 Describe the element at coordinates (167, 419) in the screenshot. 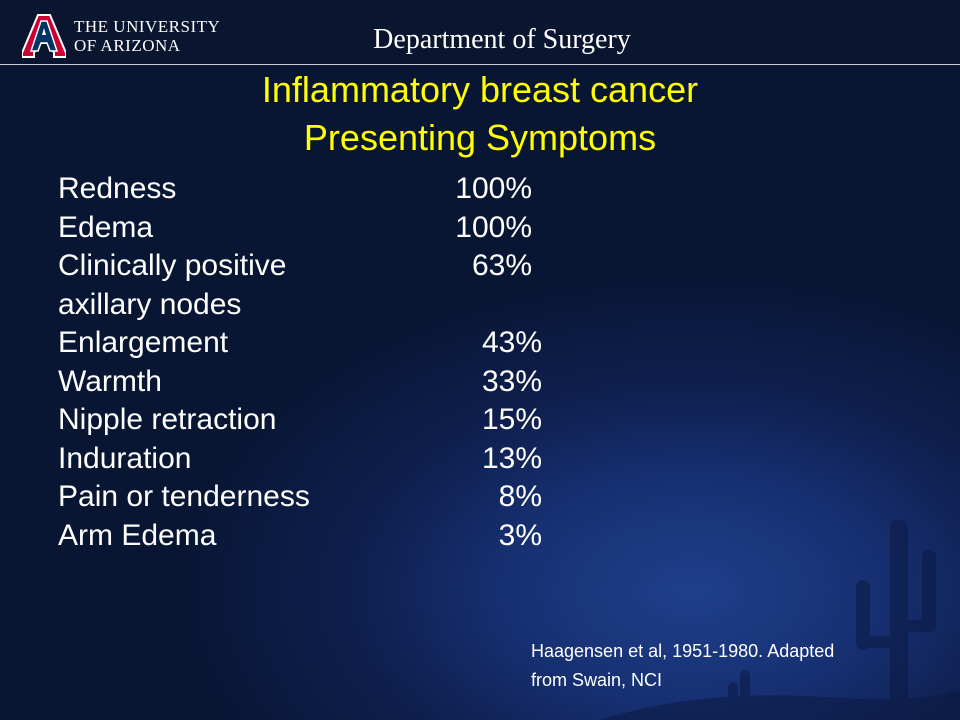

I see `symptom-label: Nipple retraction` at that location.